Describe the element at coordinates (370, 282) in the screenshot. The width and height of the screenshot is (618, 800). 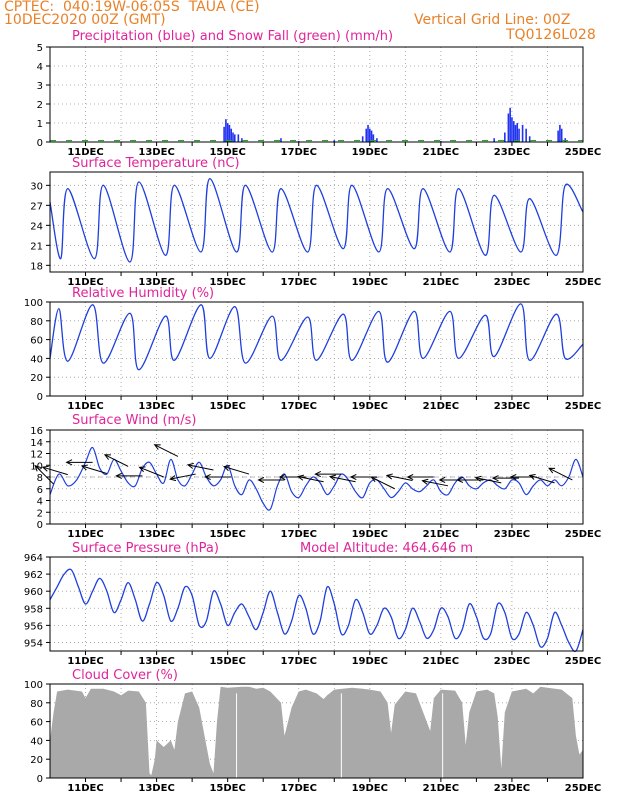
I see `temp-xtick-label: 19DEC` at that location.